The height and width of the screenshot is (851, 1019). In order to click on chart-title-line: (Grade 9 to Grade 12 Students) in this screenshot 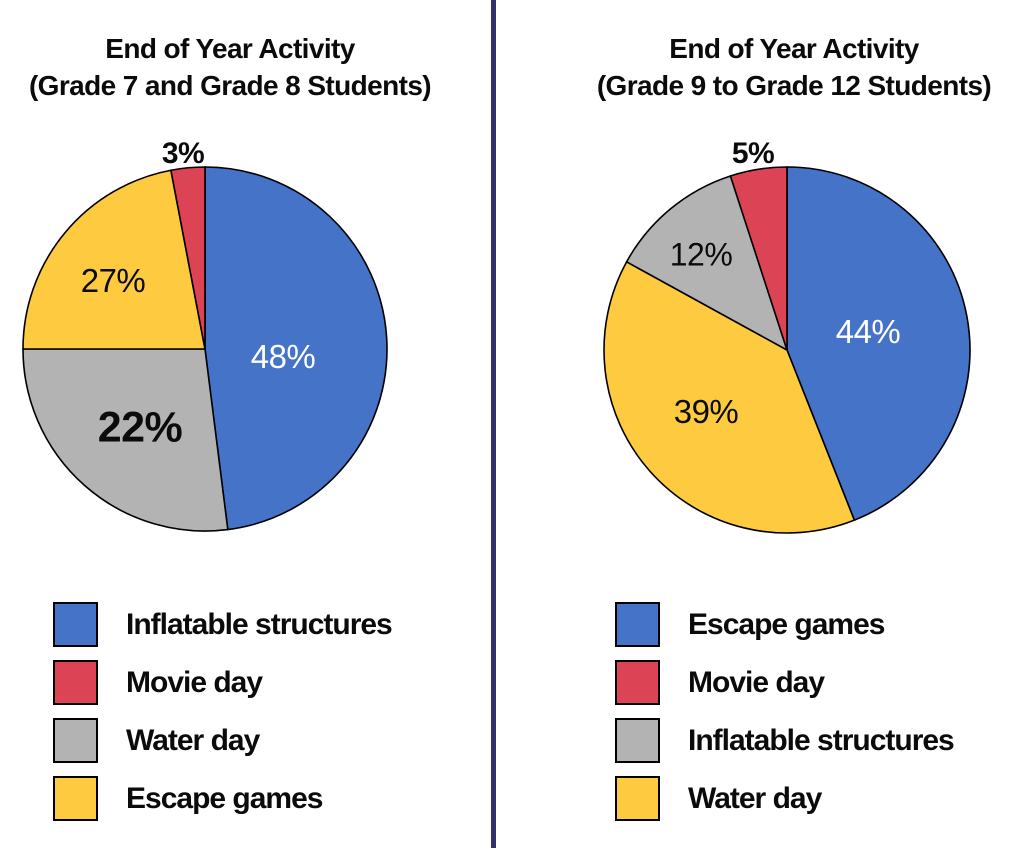, I will do `click(794, 85)`.